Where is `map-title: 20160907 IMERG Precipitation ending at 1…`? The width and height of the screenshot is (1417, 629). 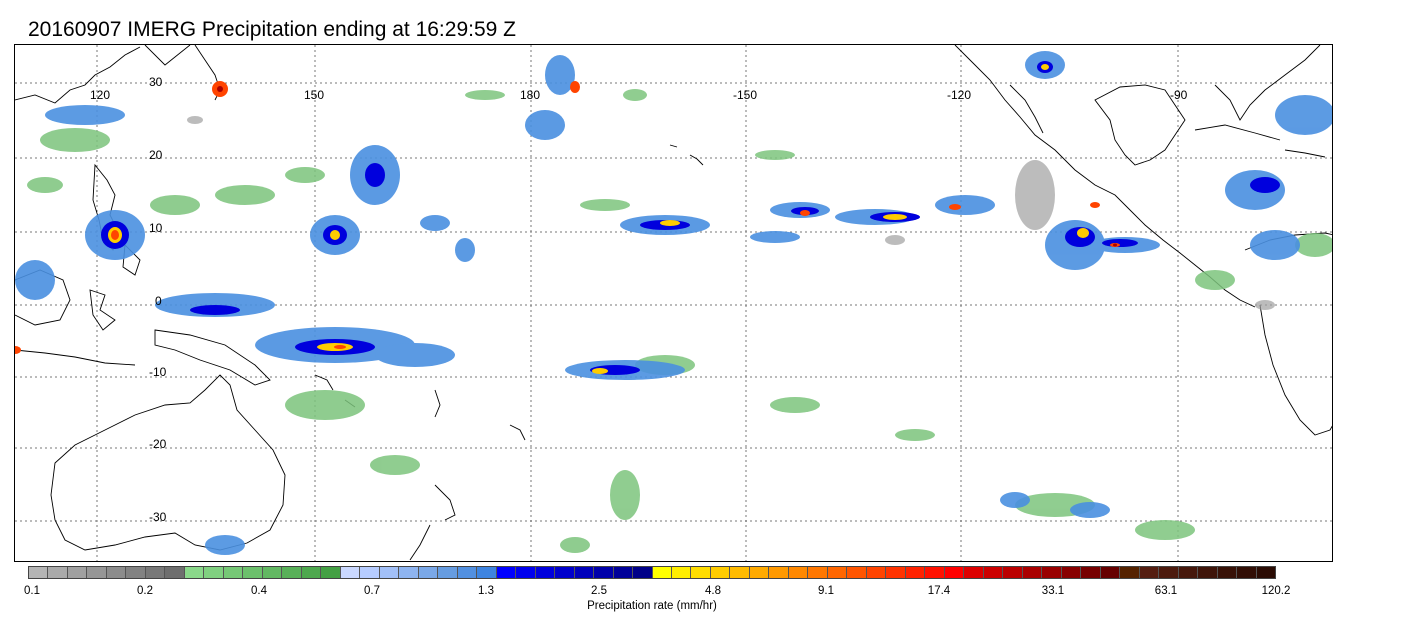 map-title: 20160907 IMERG Precipitation ending at 1… is located at coordinates (272, 29).